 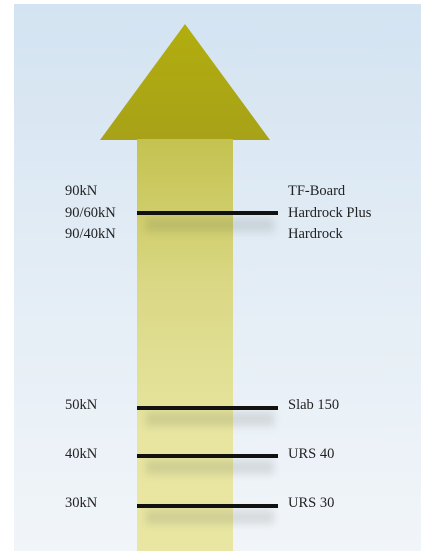 What do you see at coordinates (185, 82) in the screenshot?
I see `arrow-head` at bounding box center [185, 82].